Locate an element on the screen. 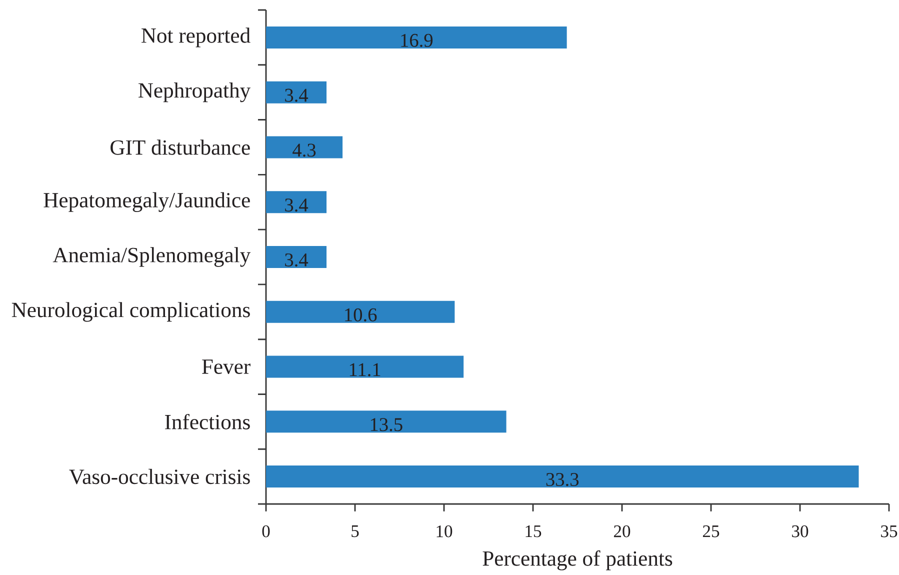  y-tick-label: Anemia/Splenomegaly is located at coordinates (151, 257).